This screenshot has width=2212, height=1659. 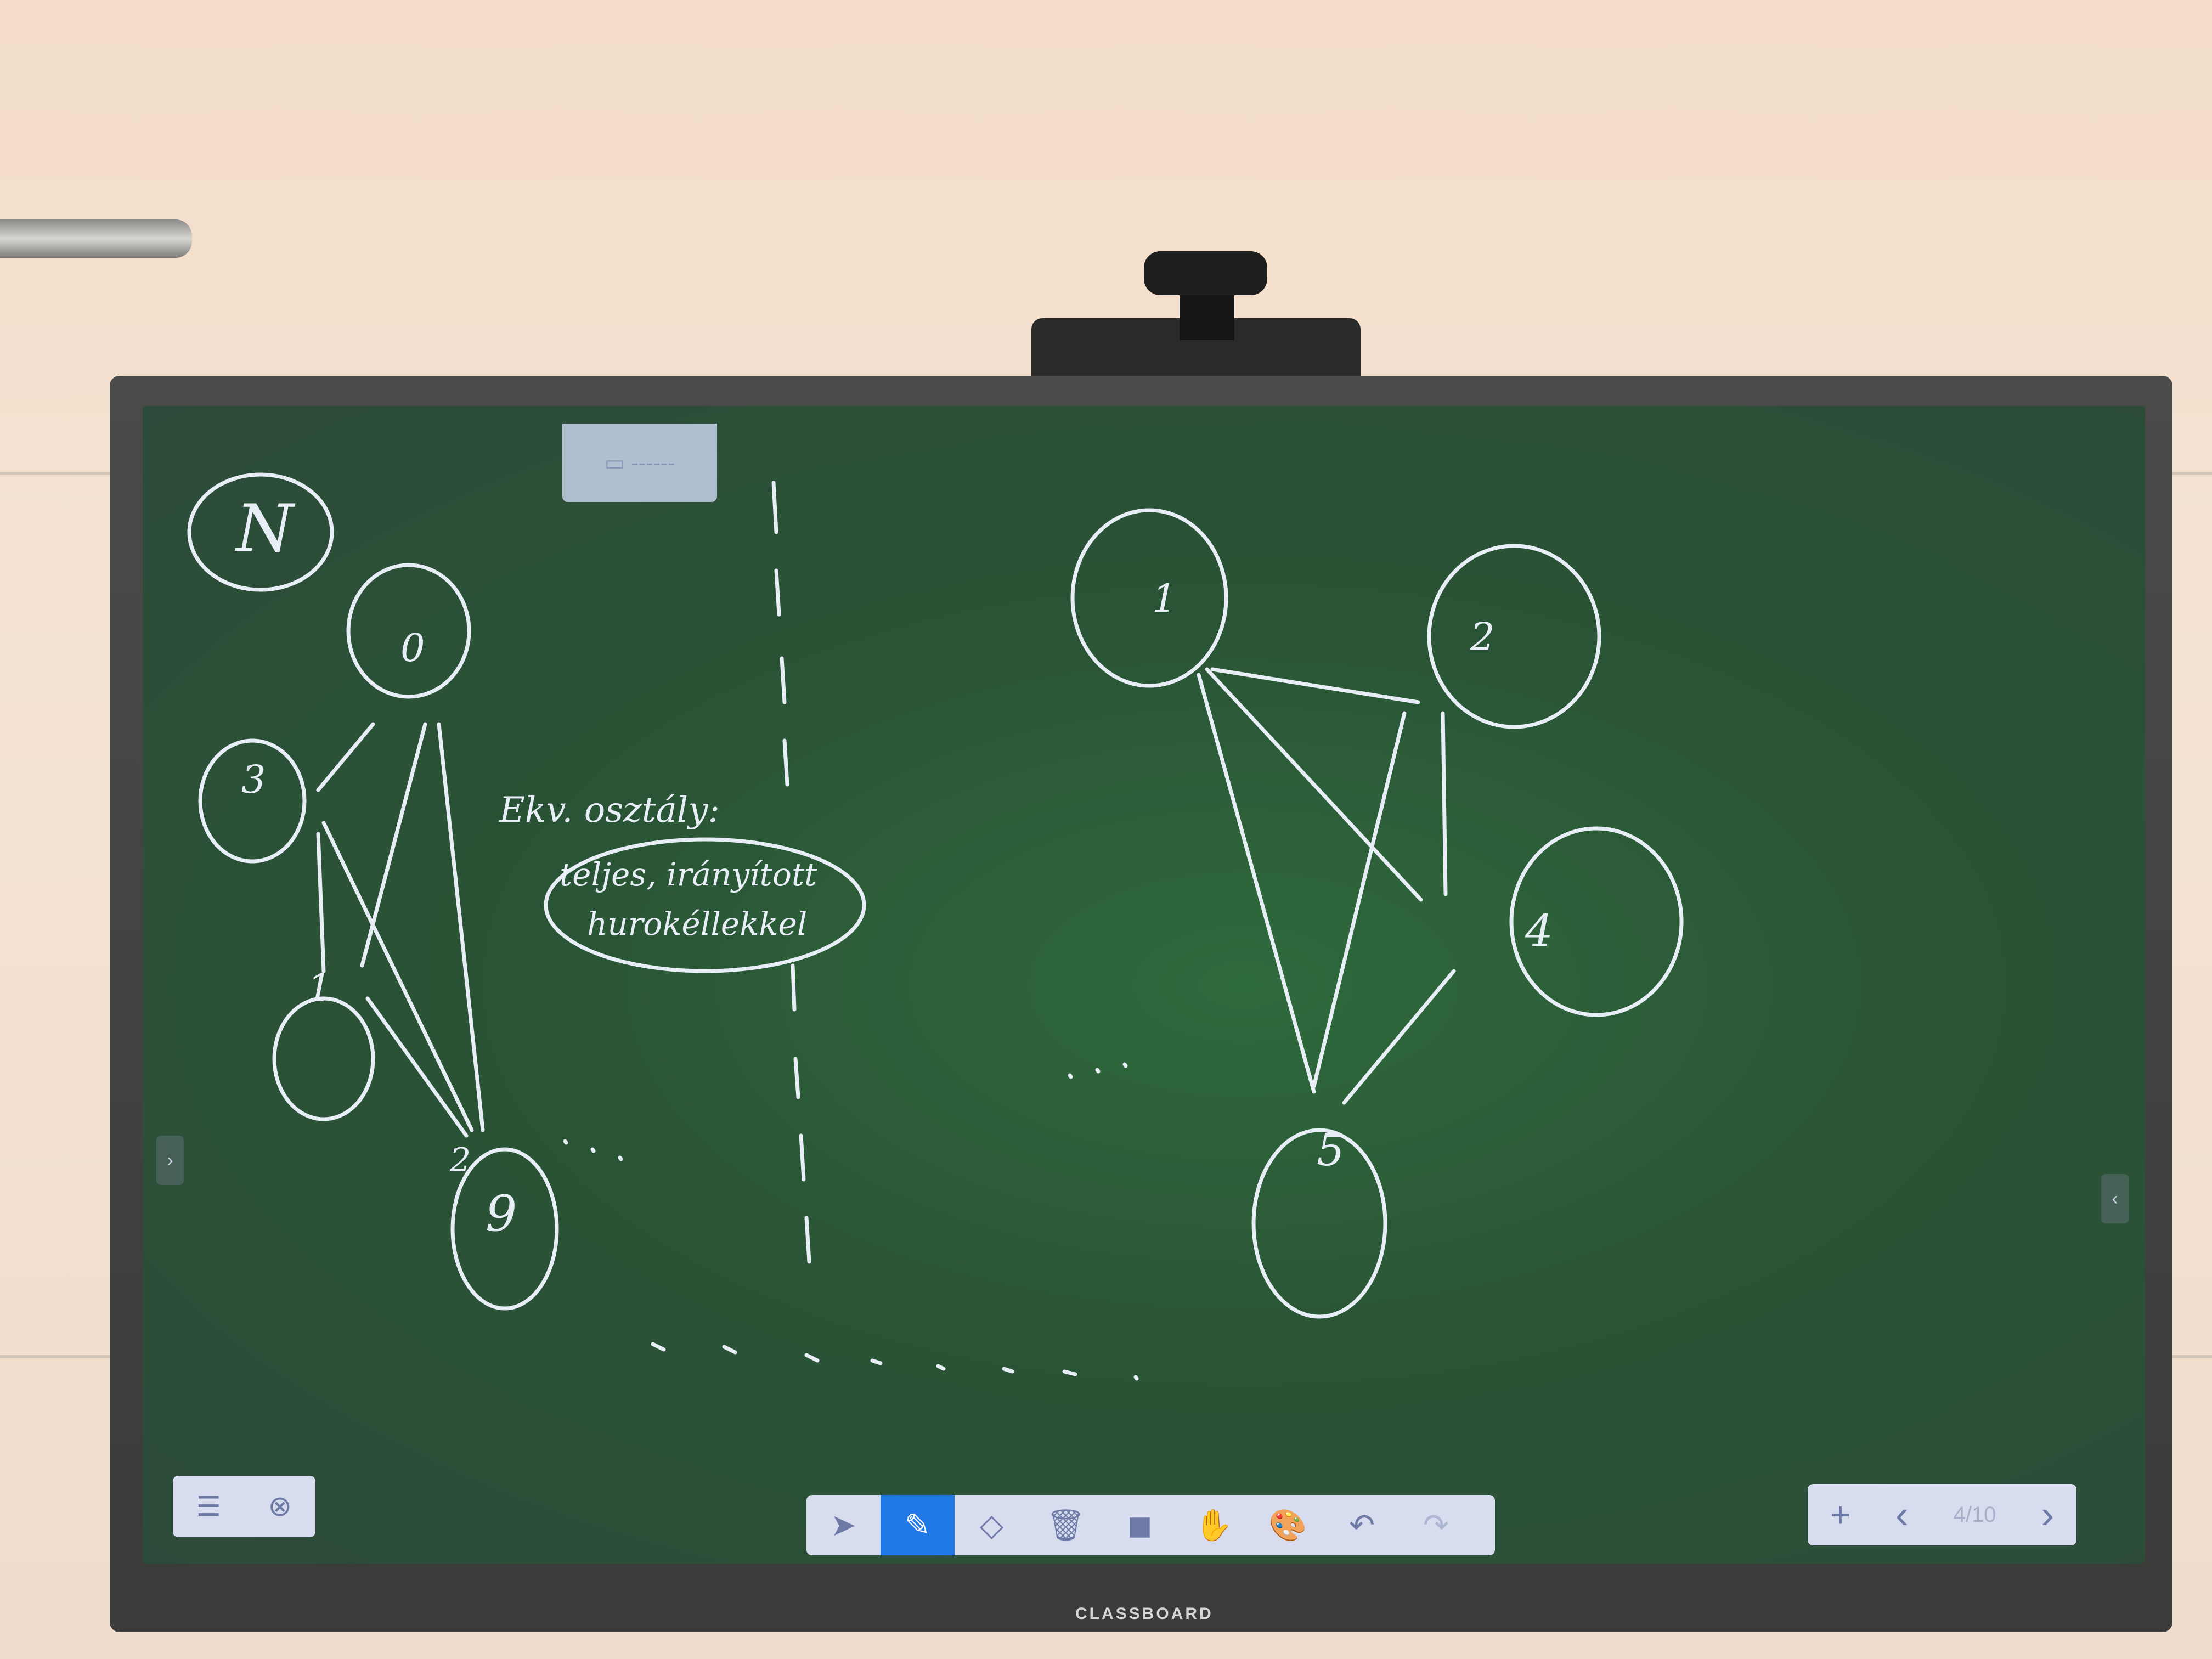 I want to click on close-icon: ⊗, so click(x=280, y=1506).